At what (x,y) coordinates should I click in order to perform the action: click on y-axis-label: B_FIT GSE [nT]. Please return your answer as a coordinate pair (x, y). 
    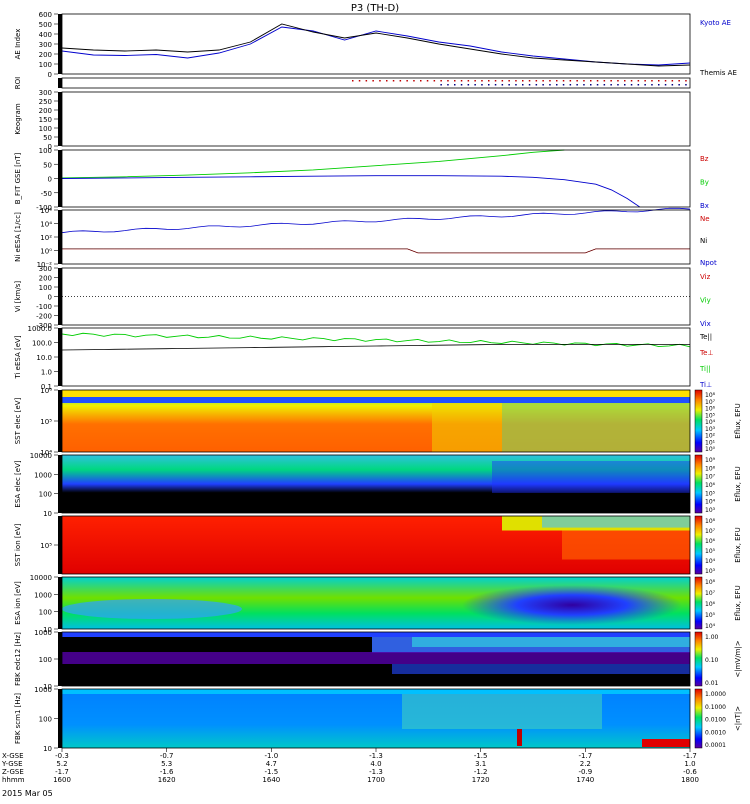
    Looking at the image, I should click on (18, 178).